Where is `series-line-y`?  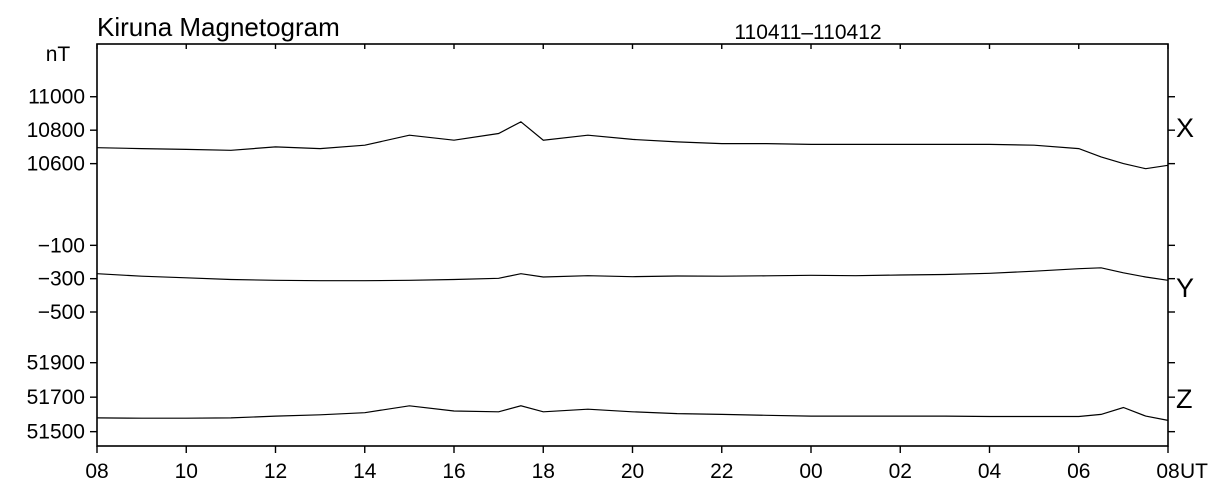
series-line-y is located at coordinates (632, 274).